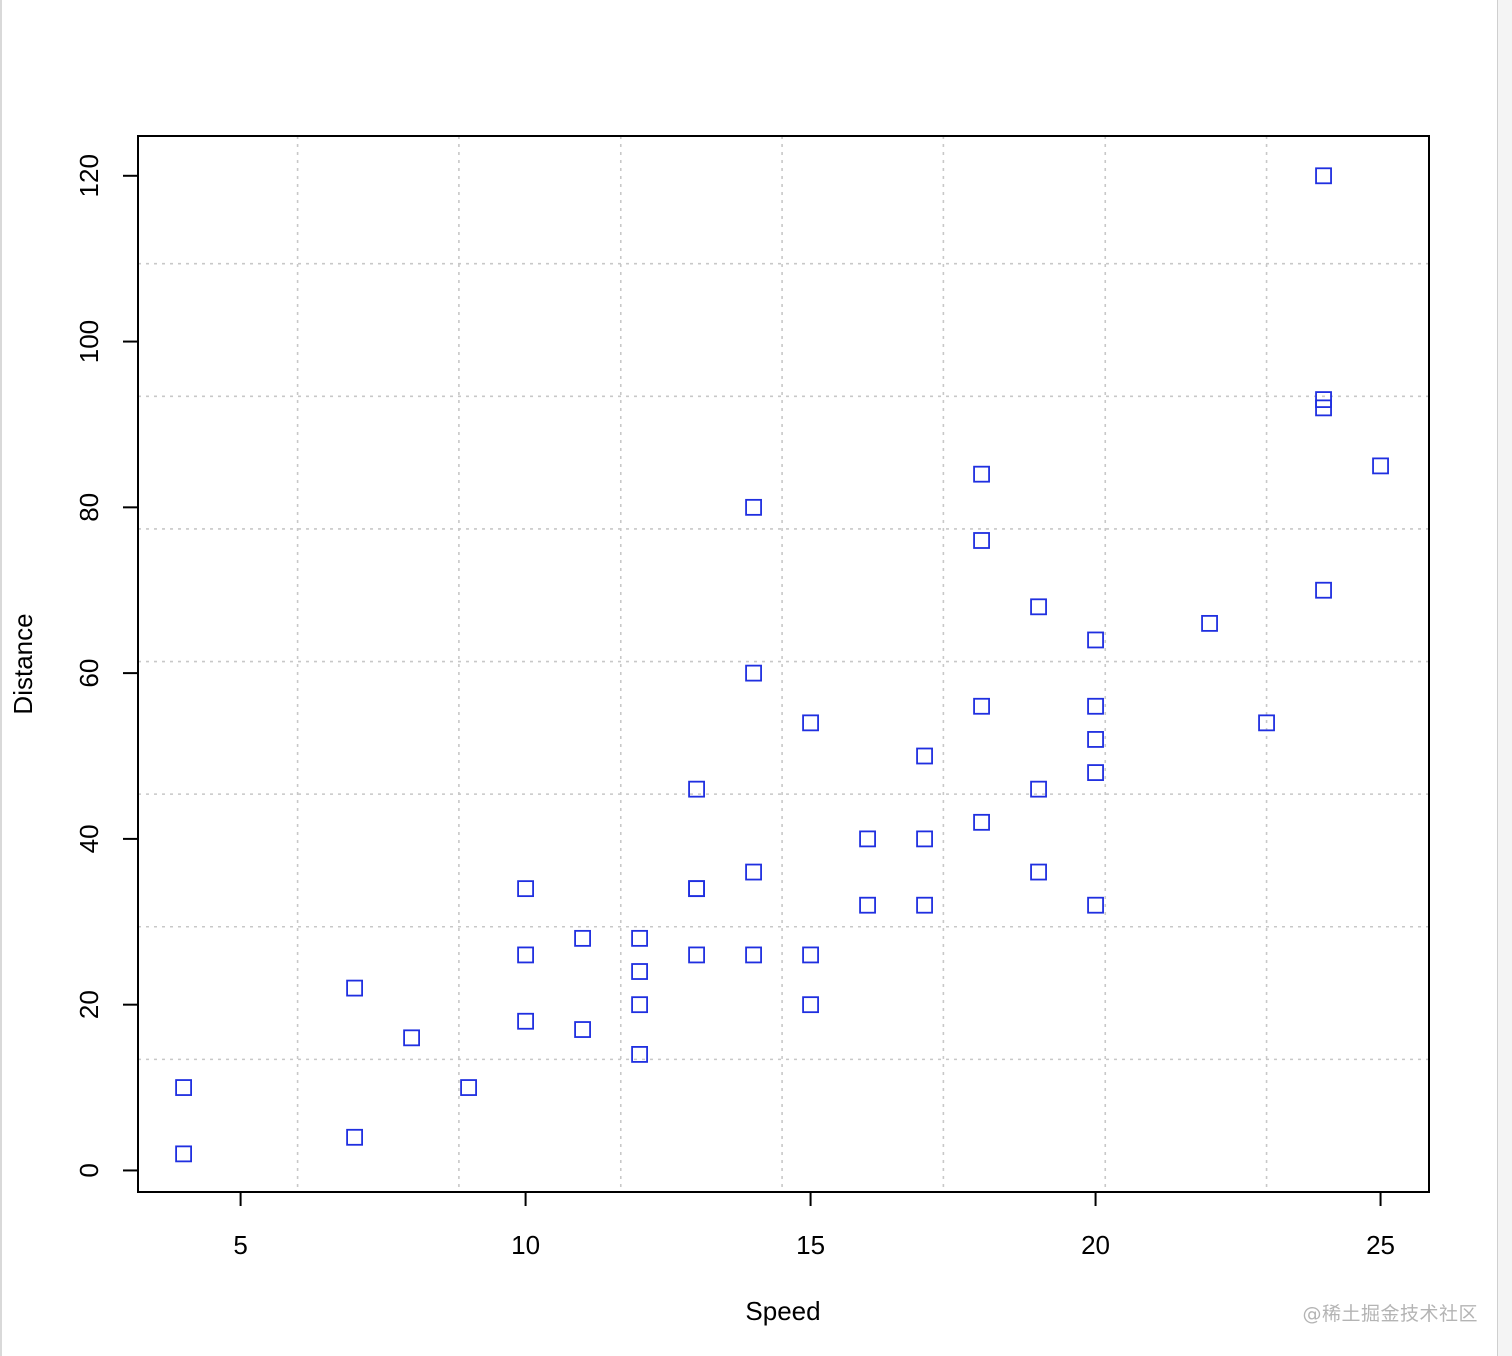 Image resolution: width=1512 pixels, height=1356 pixels. I want to click on x-tick-label: 20, so click(1095, 1245).